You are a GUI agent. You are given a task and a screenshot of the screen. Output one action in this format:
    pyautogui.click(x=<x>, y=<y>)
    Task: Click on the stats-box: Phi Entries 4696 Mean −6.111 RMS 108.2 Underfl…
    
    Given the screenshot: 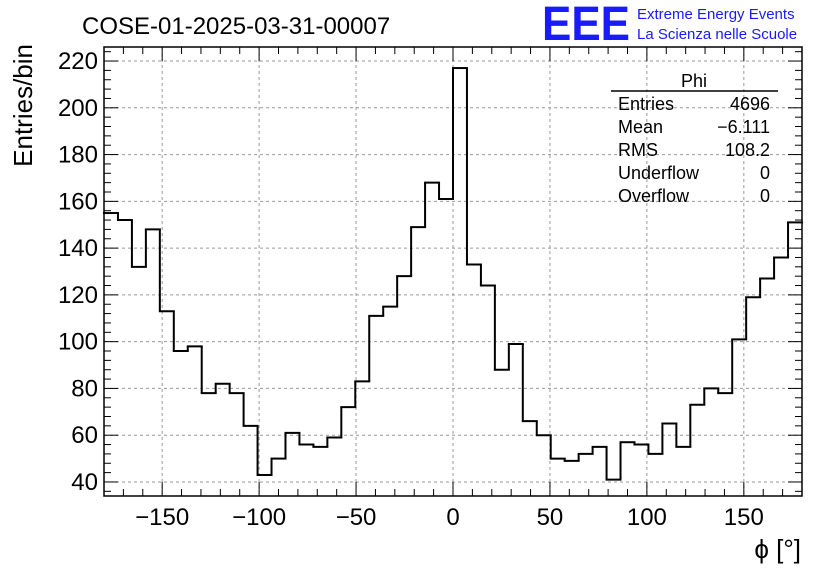 What is the action you would take?
    pyautogui.click(x=694, y=138)
    